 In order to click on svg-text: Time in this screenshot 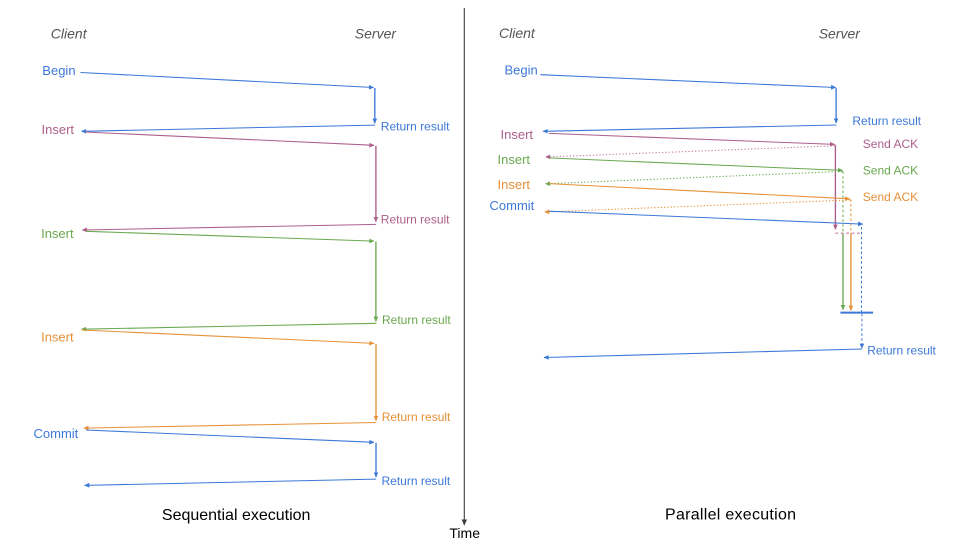, I will do `click(464, 532)`.